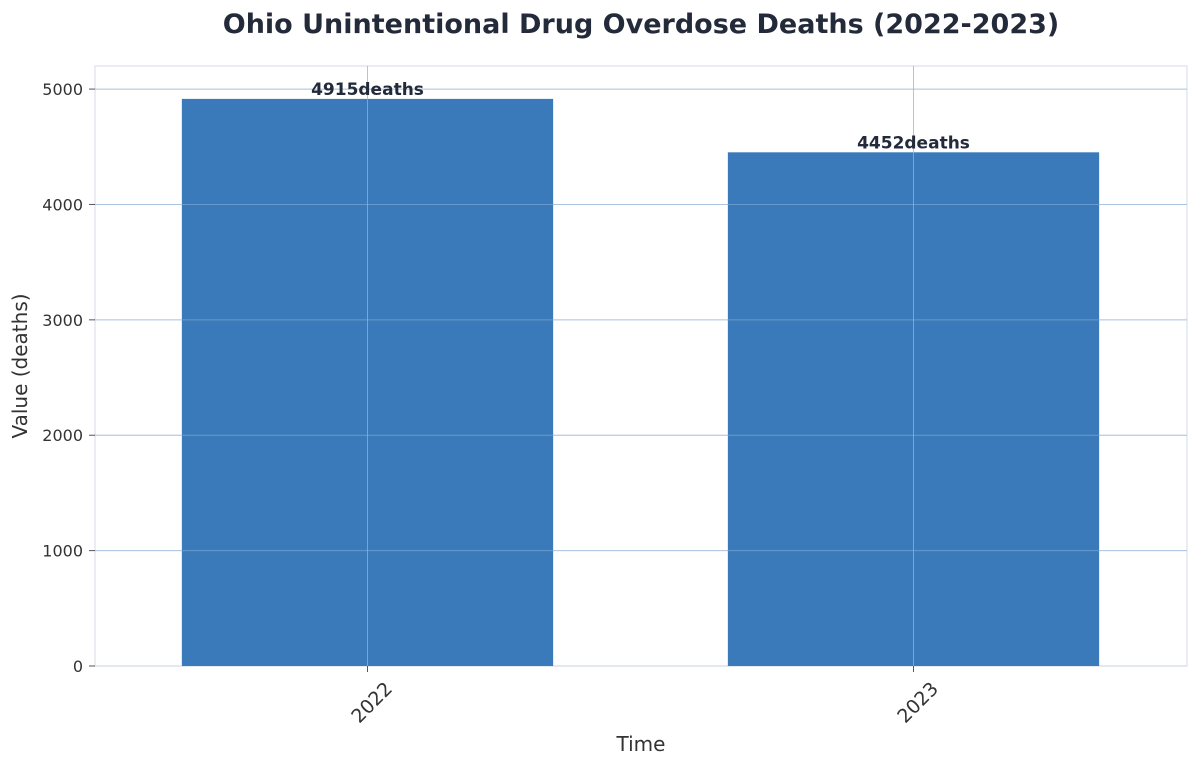 This screenshot has width=1200, height=772. Describe the element at coordinates (372, 703) in the screenshot. I see `x-tick-label-0: 2022` at that location.